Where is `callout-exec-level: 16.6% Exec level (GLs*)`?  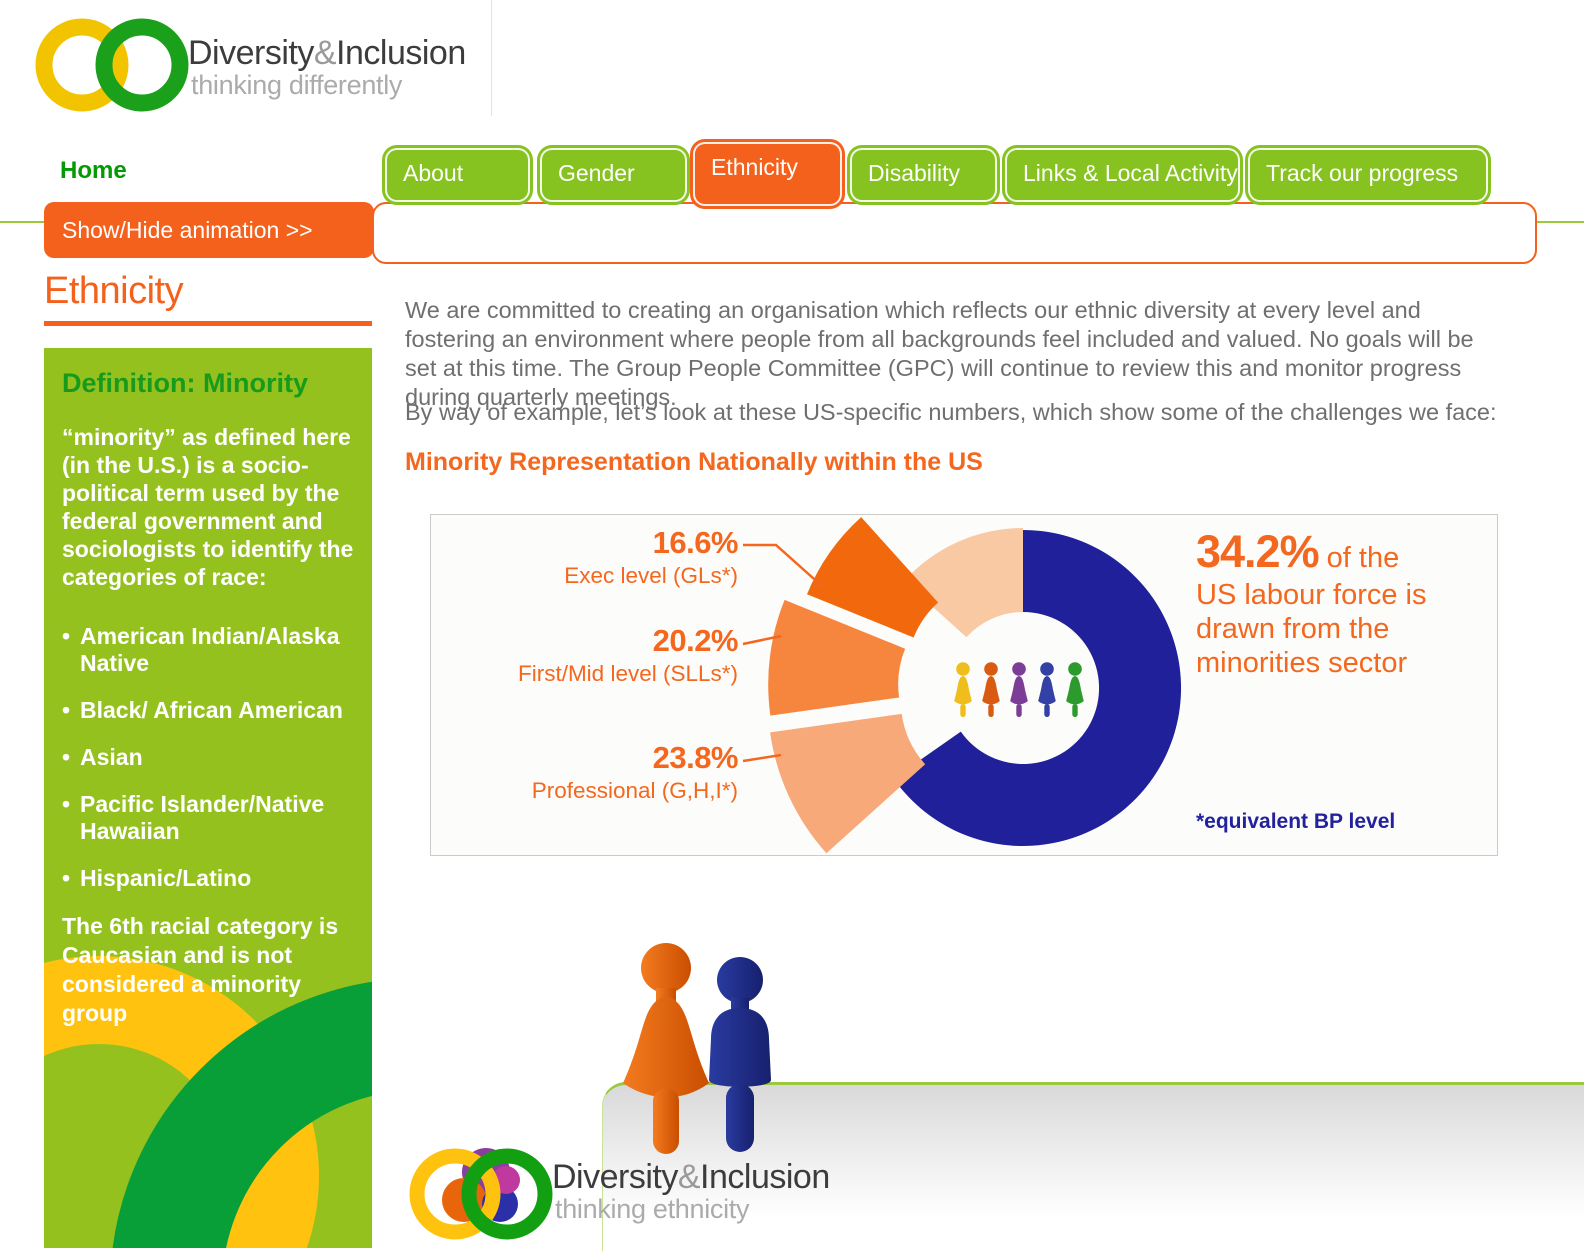
callout-exec-level: 16.6% Exec level (GLs*) is located at coordinates (651, 556).